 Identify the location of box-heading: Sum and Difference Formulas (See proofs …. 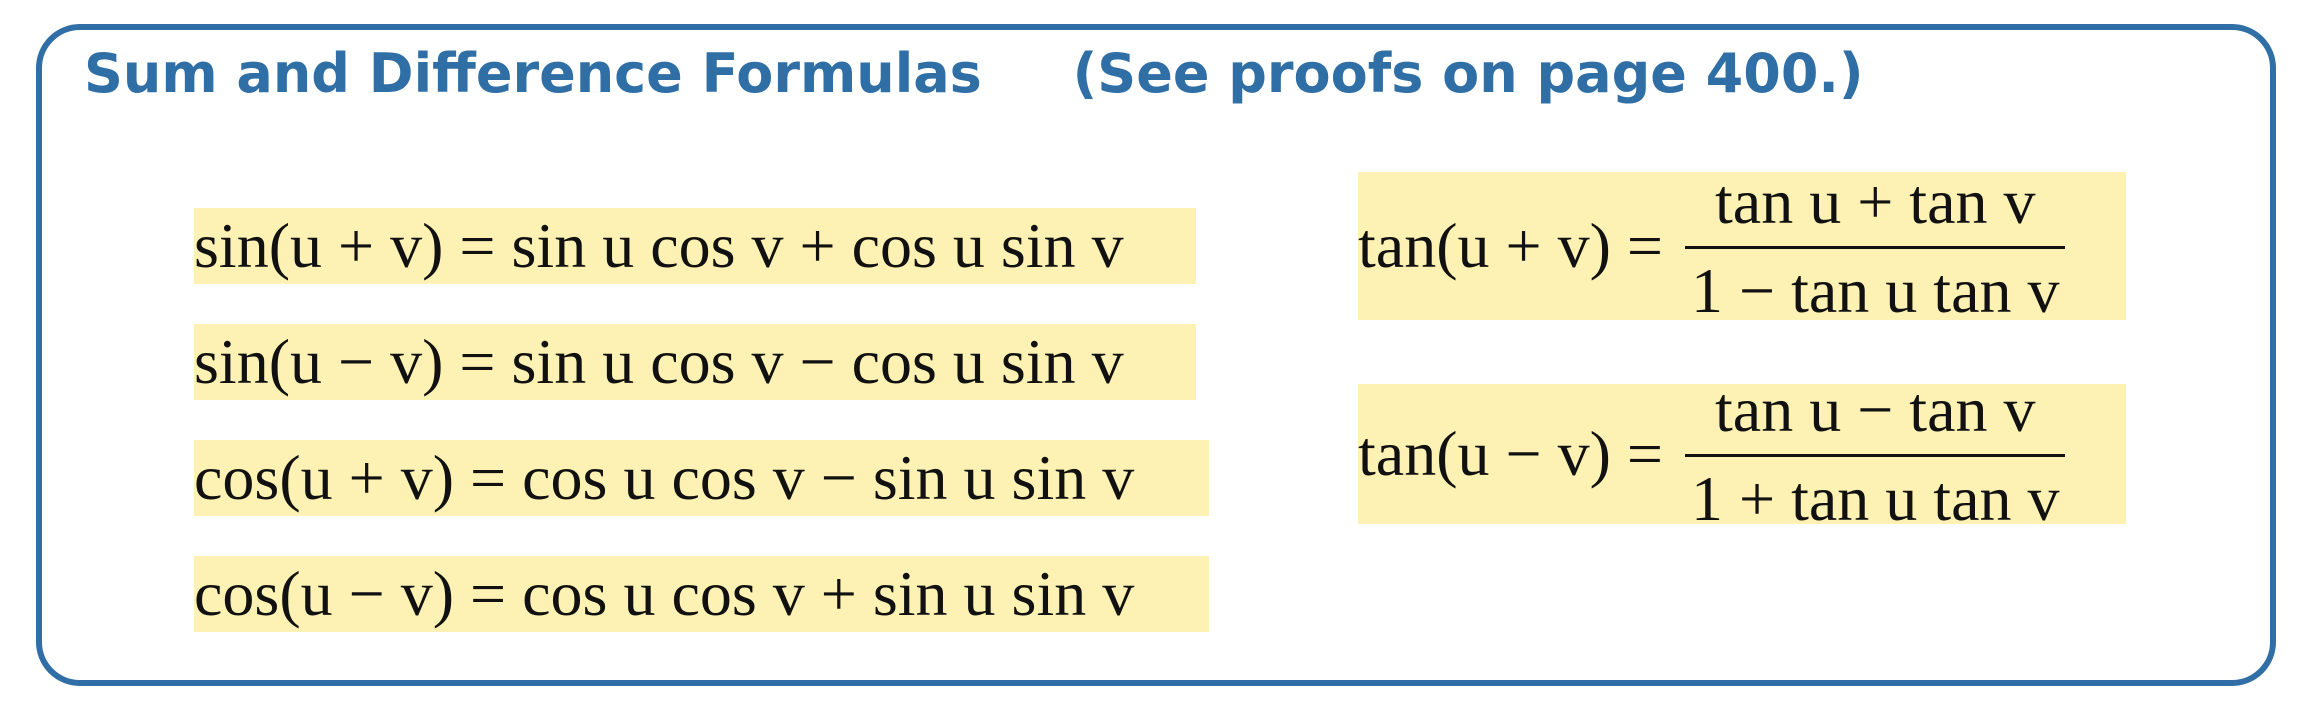
(974, 73).